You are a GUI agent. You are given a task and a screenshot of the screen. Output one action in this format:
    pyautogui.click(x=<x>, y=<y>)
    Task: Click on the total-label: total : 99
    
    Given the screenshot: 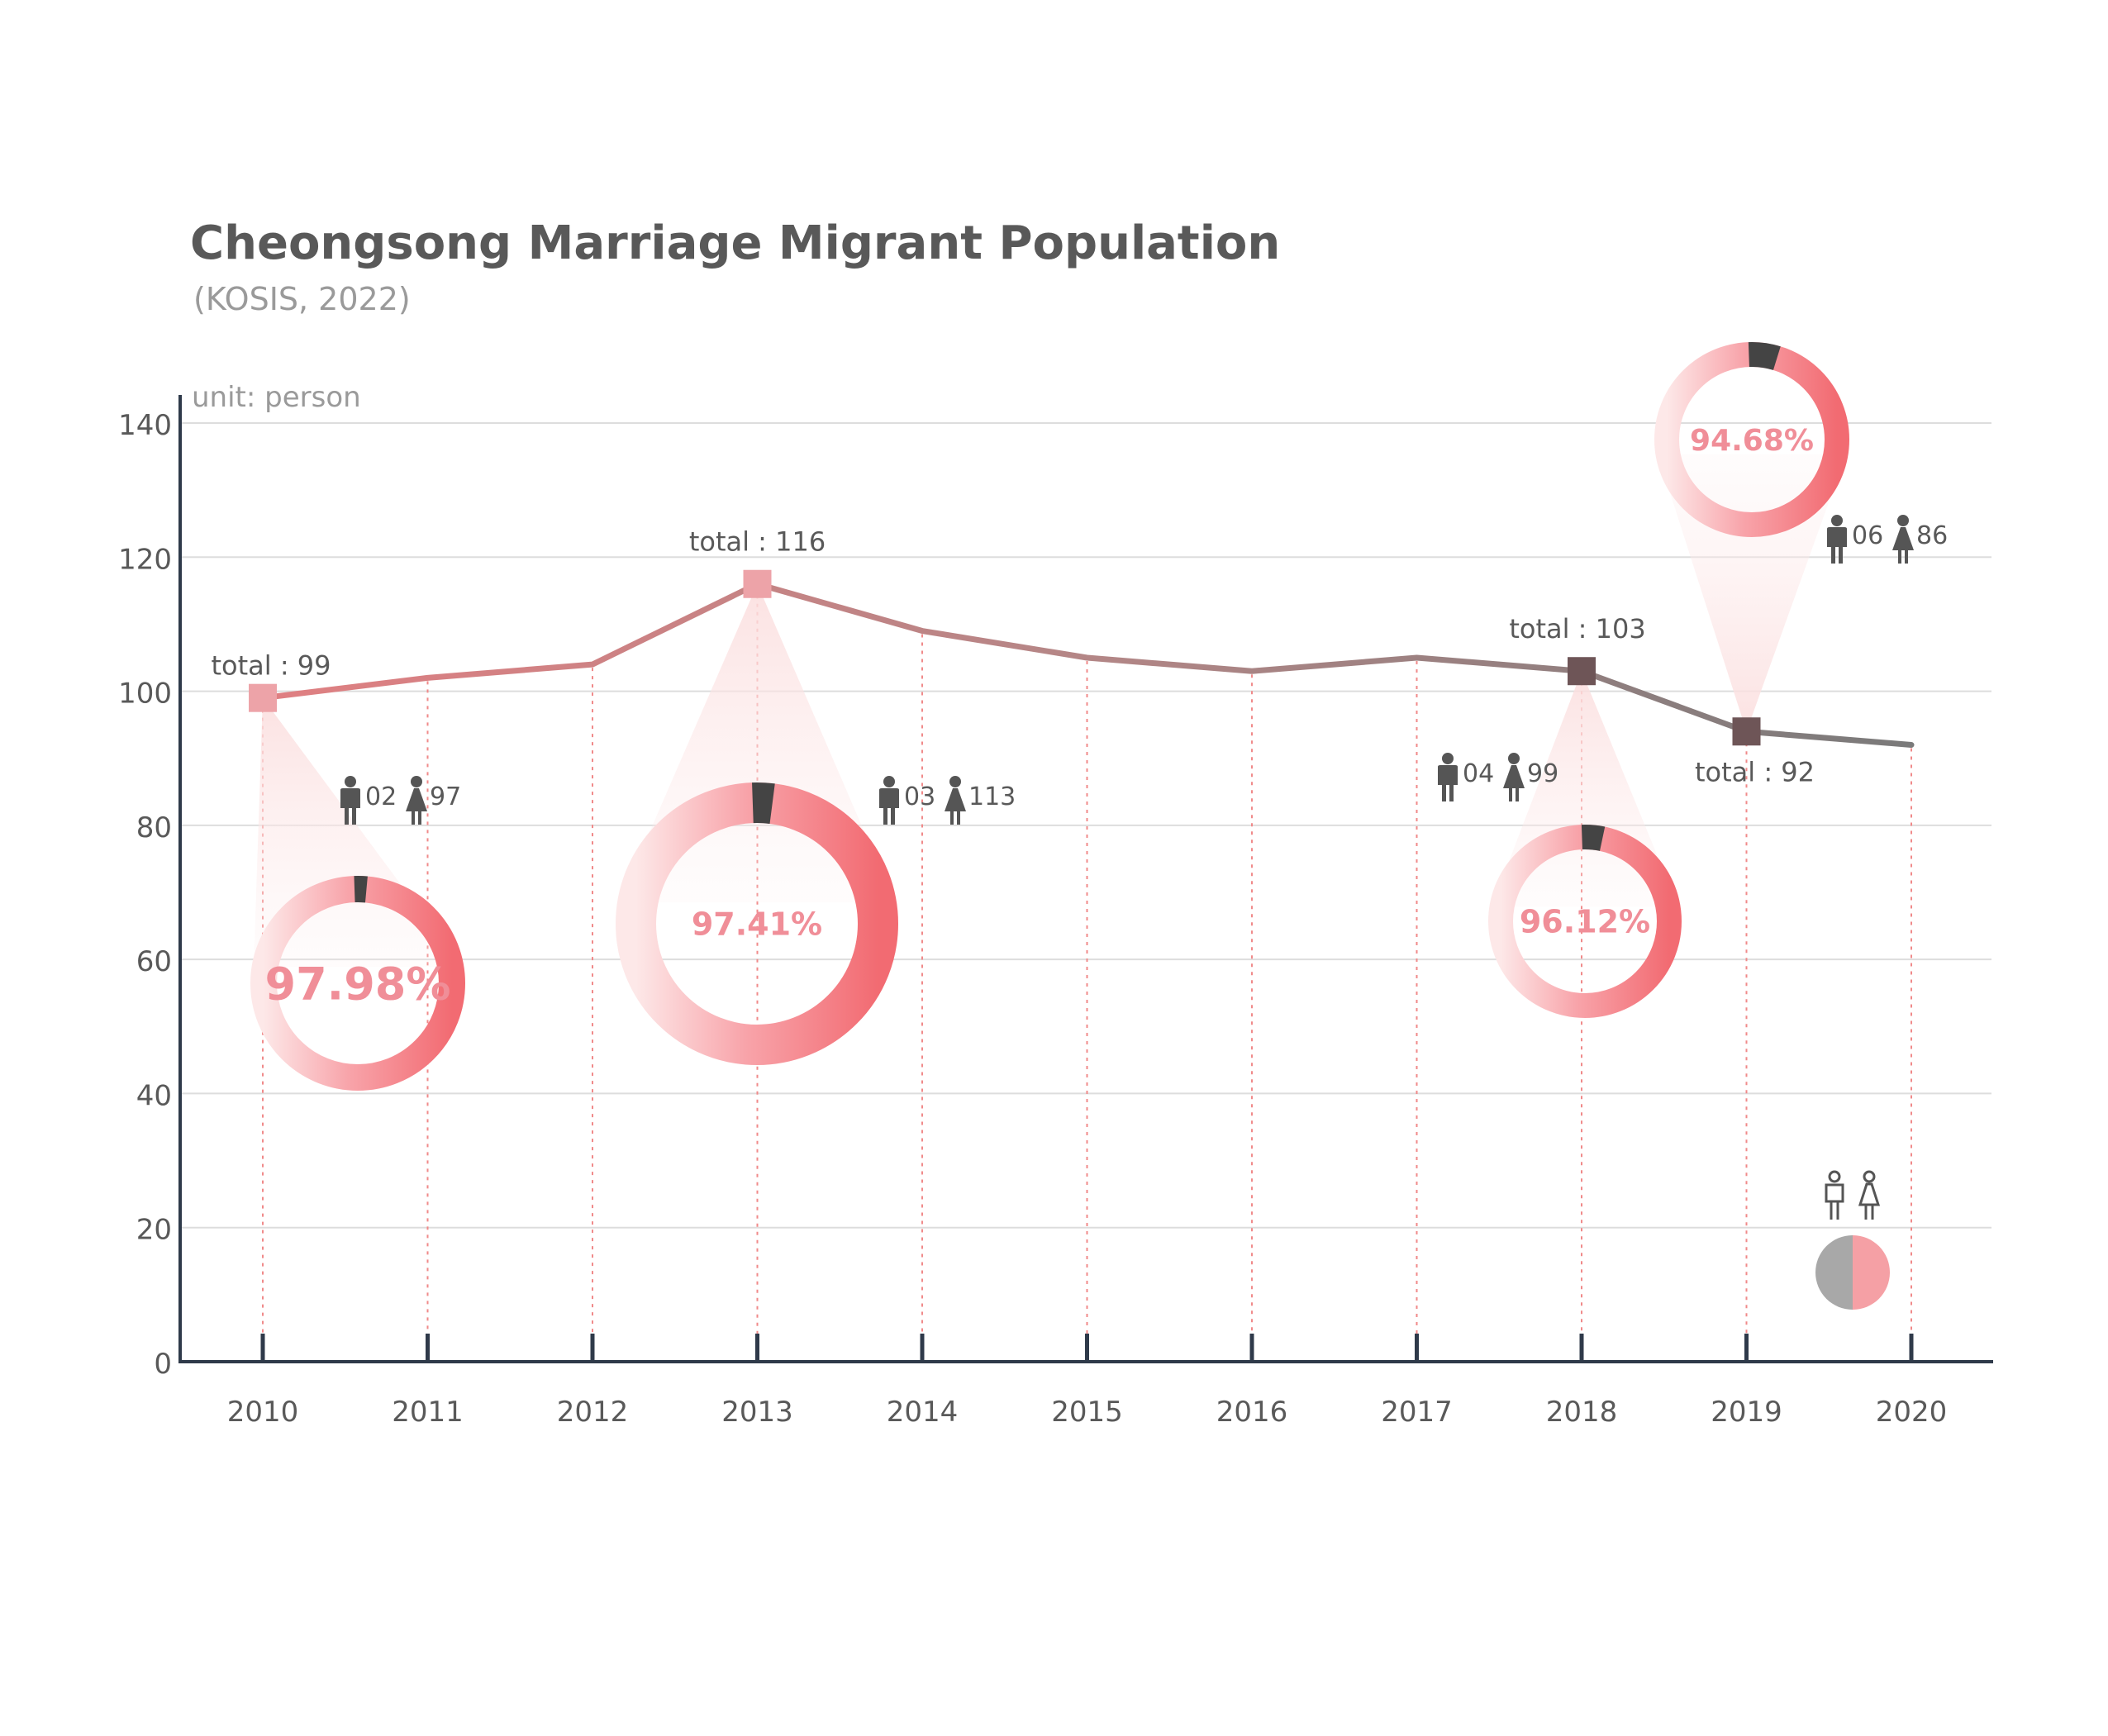 What is the action you would take?
    pyautogui.click(x=271, y=666)
    